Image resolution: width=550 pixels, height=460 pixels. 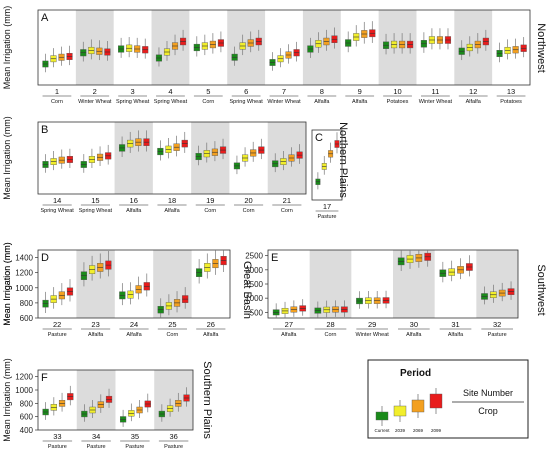 What do you see at coordinates (330, 324) in the screenshot?
I see `site-number: 28` at bounding box center [330, 324].